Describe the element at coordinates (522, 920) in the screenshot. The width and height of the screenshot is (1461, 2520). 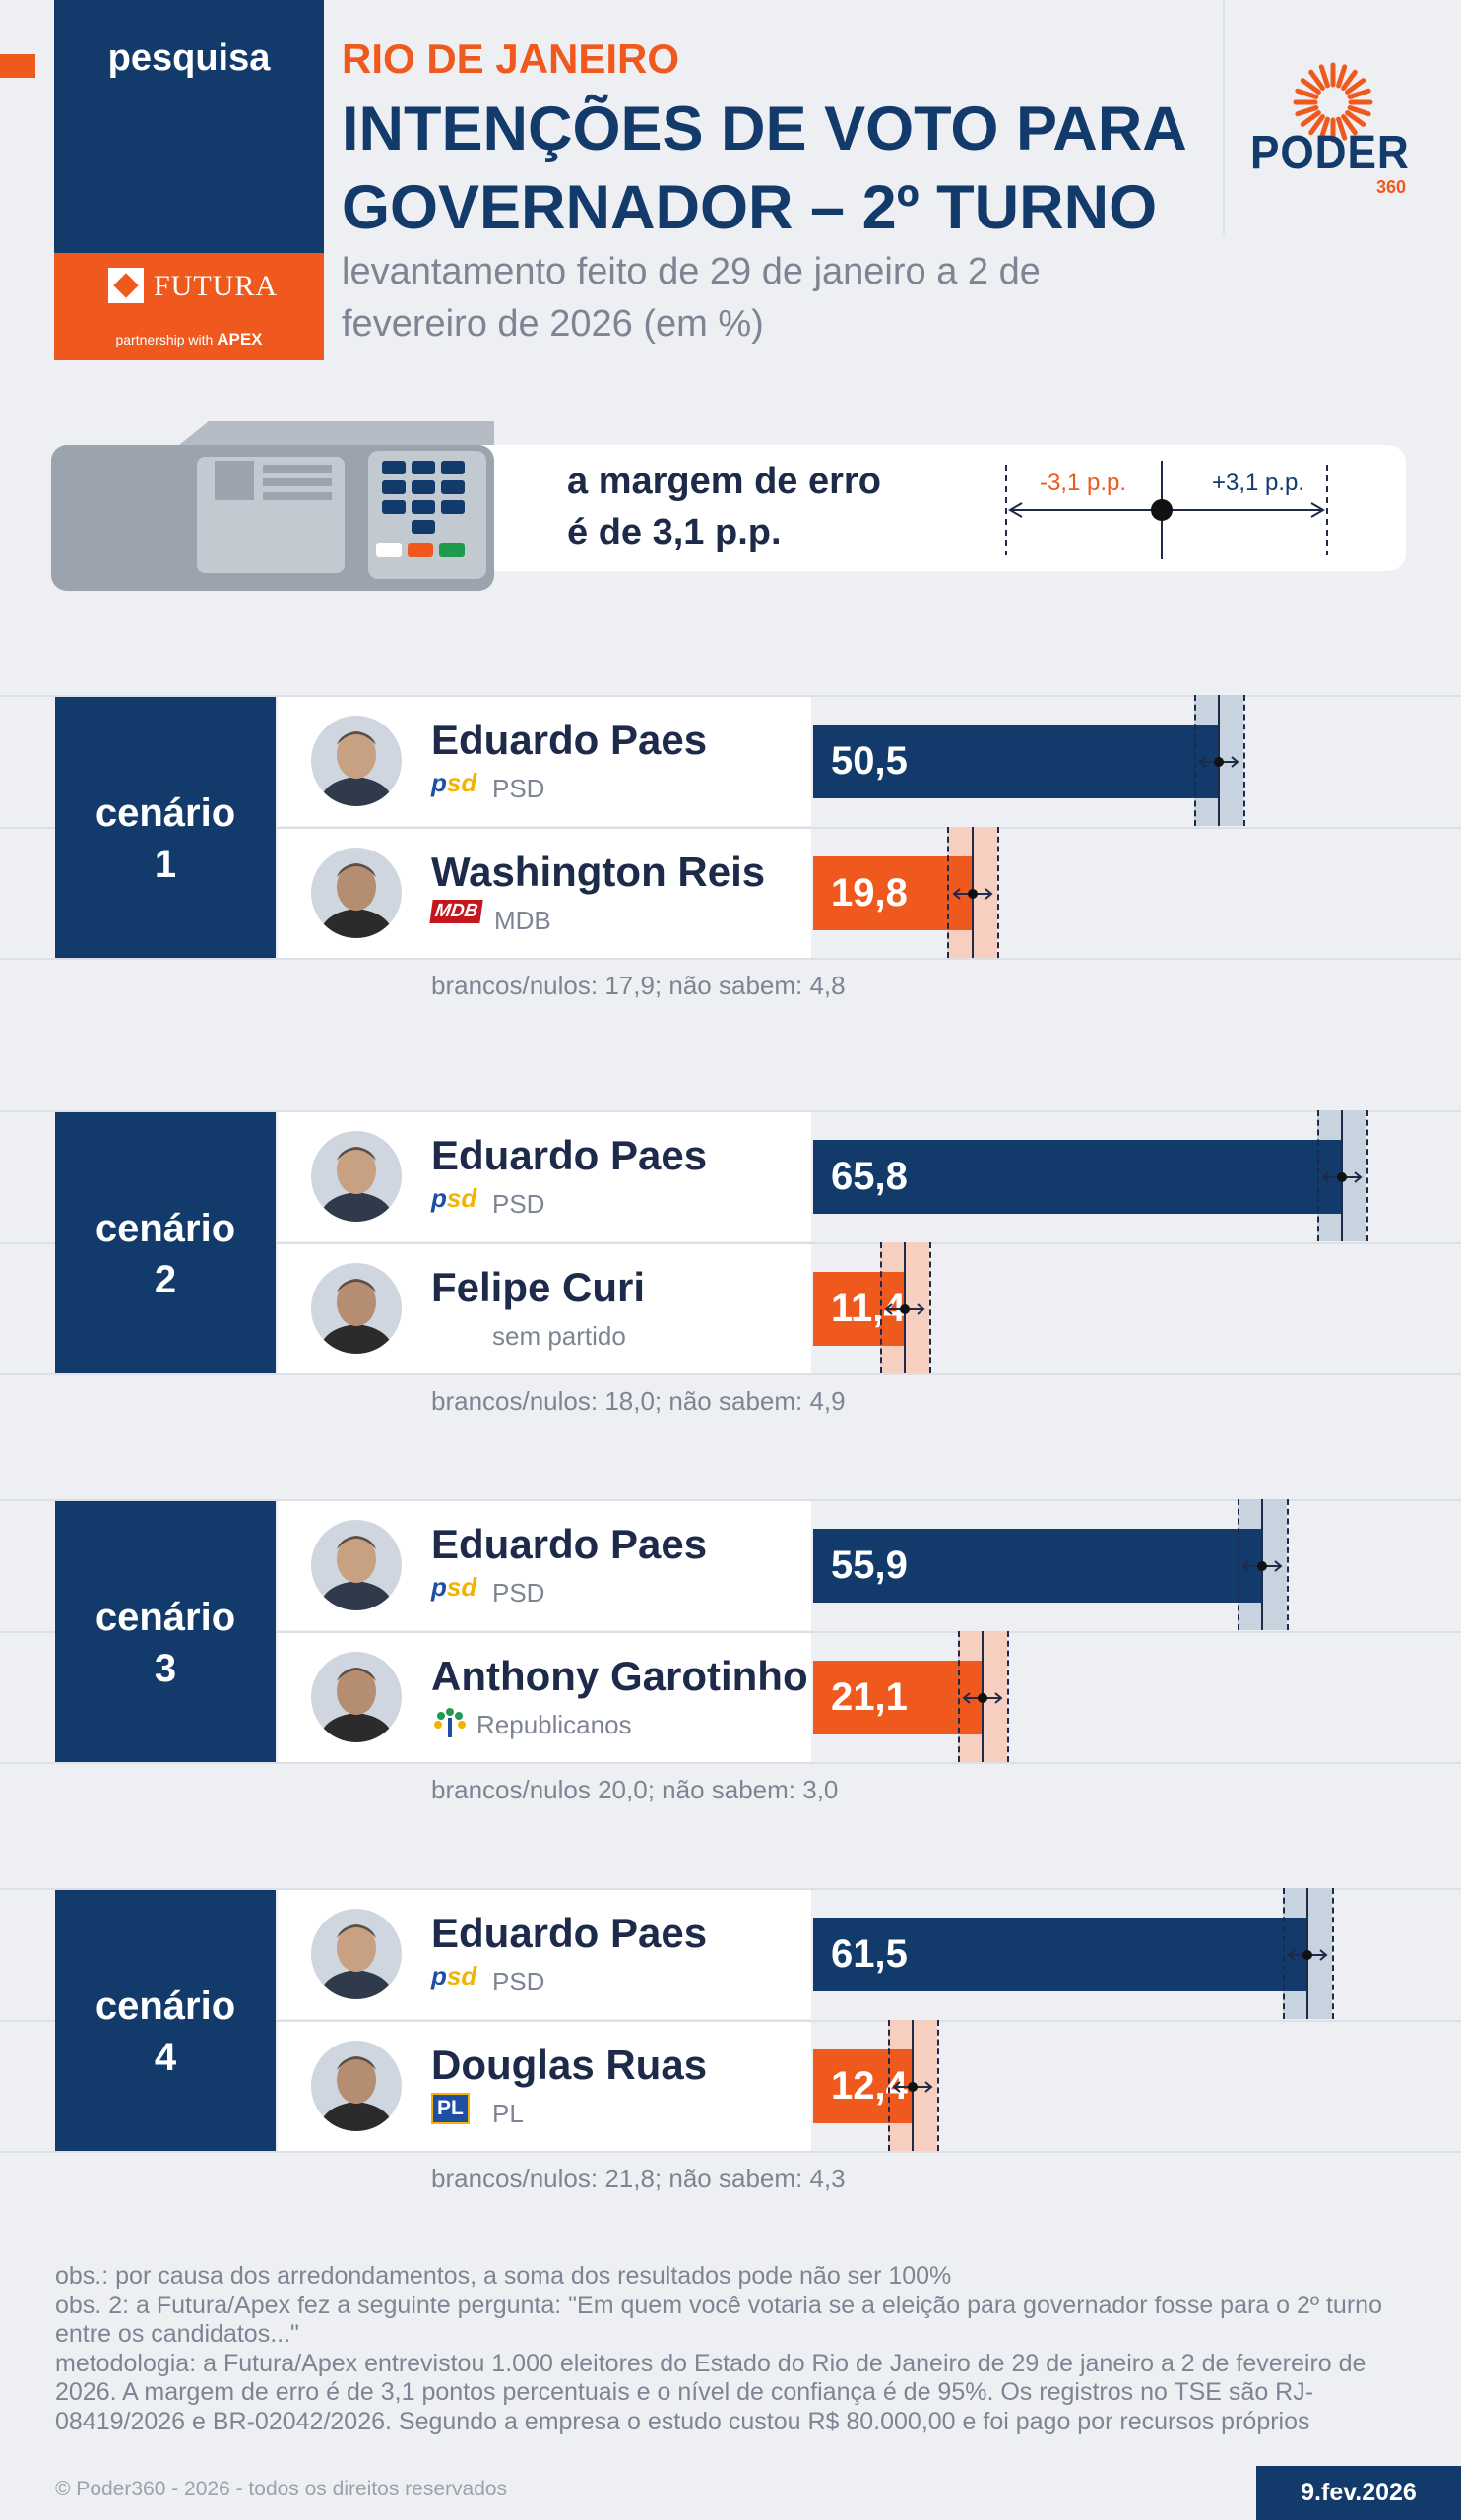
I see `party-name: MDB` at that location.